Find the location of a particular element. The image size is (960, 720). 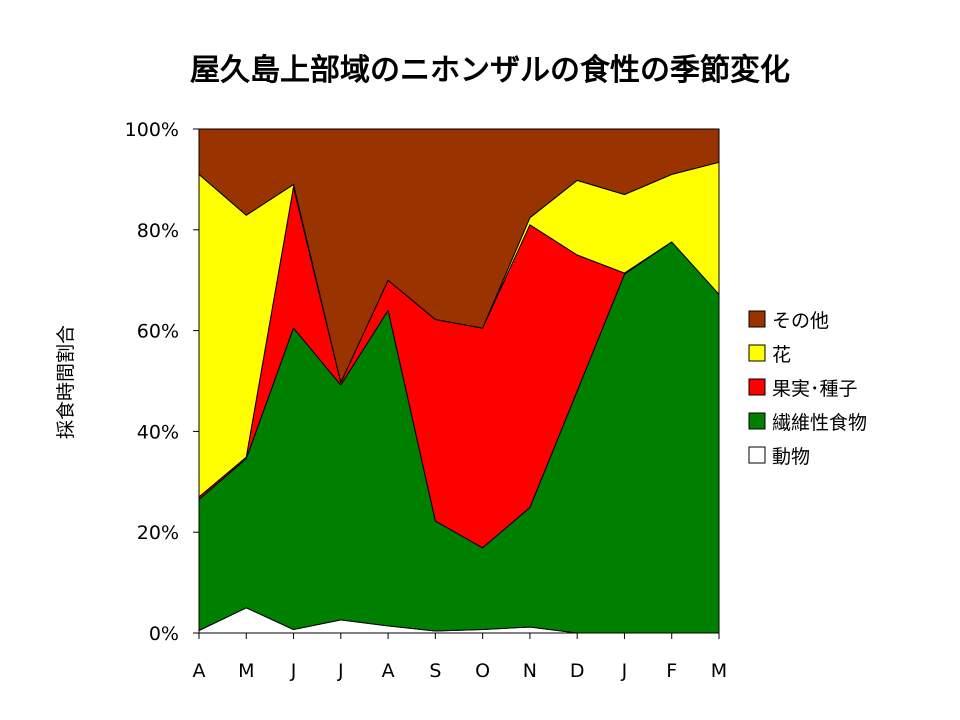

legend-label: 花 is located at coordinates (781, 355).